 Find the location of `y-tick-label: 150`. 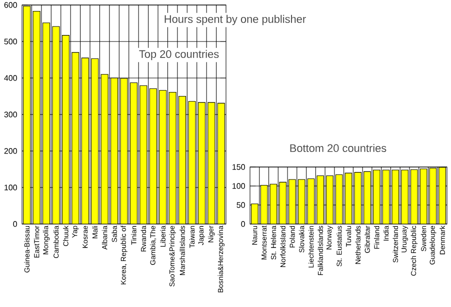

y-tick-label: 150 is located at coordinates (238, 167).